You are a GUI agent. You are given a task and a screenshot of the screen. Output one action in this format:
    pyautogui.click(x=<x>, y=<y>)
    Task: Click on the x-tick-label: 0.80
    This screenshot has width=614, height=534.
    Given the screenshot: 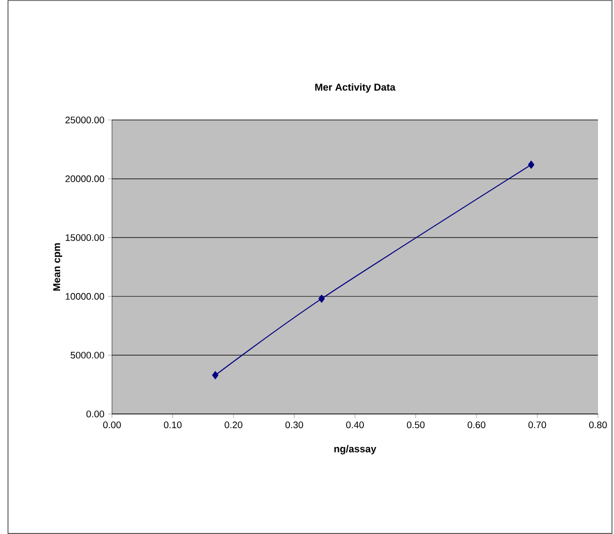 What is the action you would take?
    pyautogui.click(x=598, y=425)
    